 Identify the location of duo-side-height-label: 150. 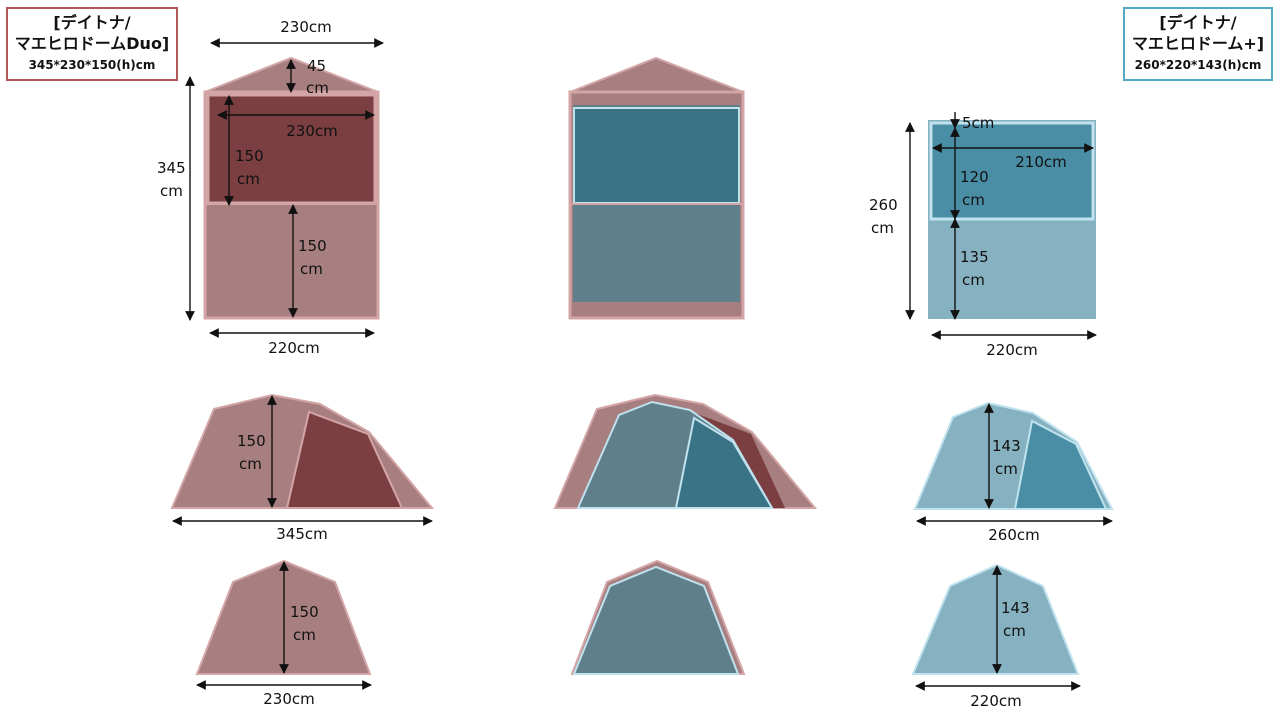
(251, 441).